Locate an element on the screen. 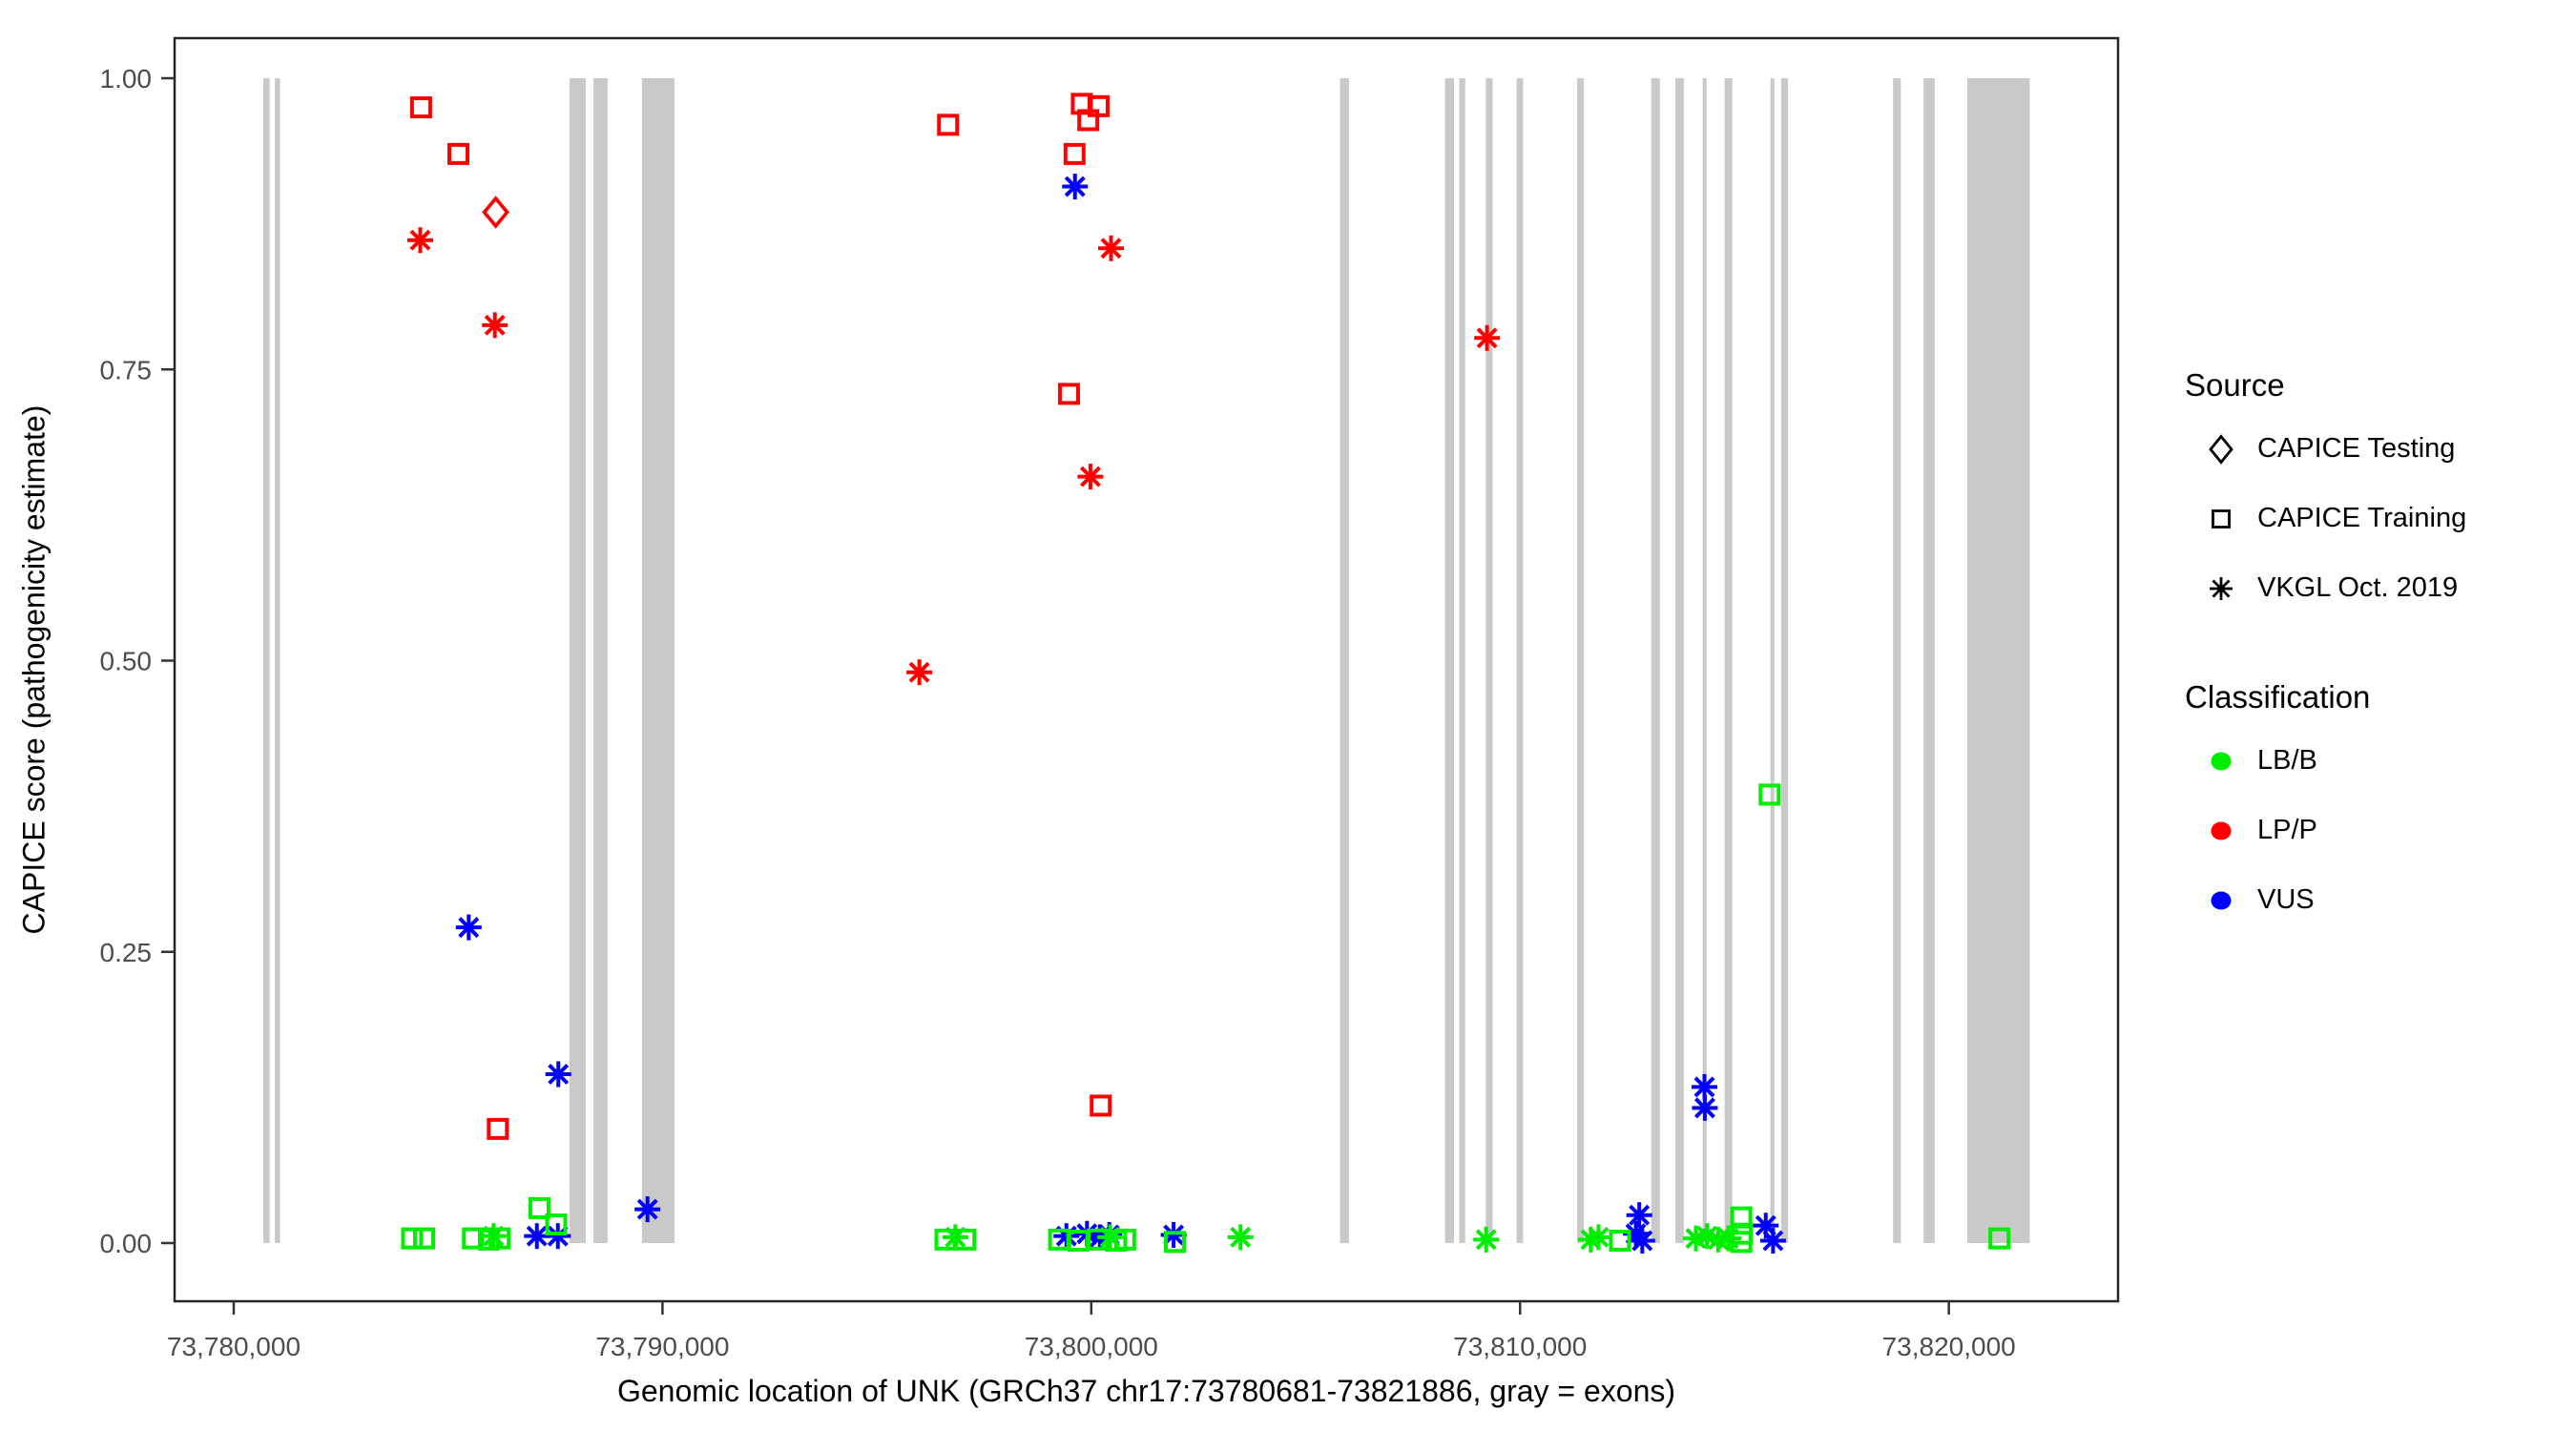  legend-item-label: VKGL Oct. 2019 is located at coordinates (2358, 587).